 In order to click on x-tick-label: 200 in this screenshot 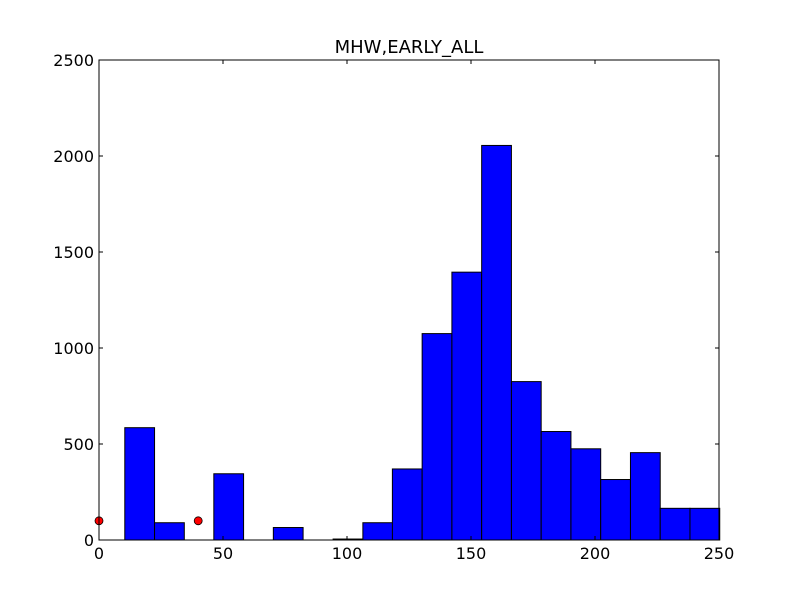, I will do `click(595, 553)`.